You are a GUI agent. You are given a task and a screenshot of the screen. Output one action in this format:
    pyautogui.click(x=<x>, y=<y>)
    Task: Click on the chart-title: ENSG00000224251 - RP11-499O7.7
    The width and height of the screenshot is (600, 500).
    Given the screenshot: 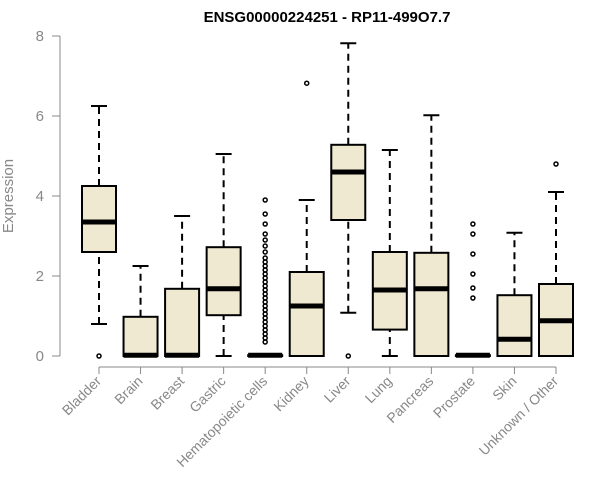 What is the action you would take?
    pyautogui.click(x=327, y=17)
    